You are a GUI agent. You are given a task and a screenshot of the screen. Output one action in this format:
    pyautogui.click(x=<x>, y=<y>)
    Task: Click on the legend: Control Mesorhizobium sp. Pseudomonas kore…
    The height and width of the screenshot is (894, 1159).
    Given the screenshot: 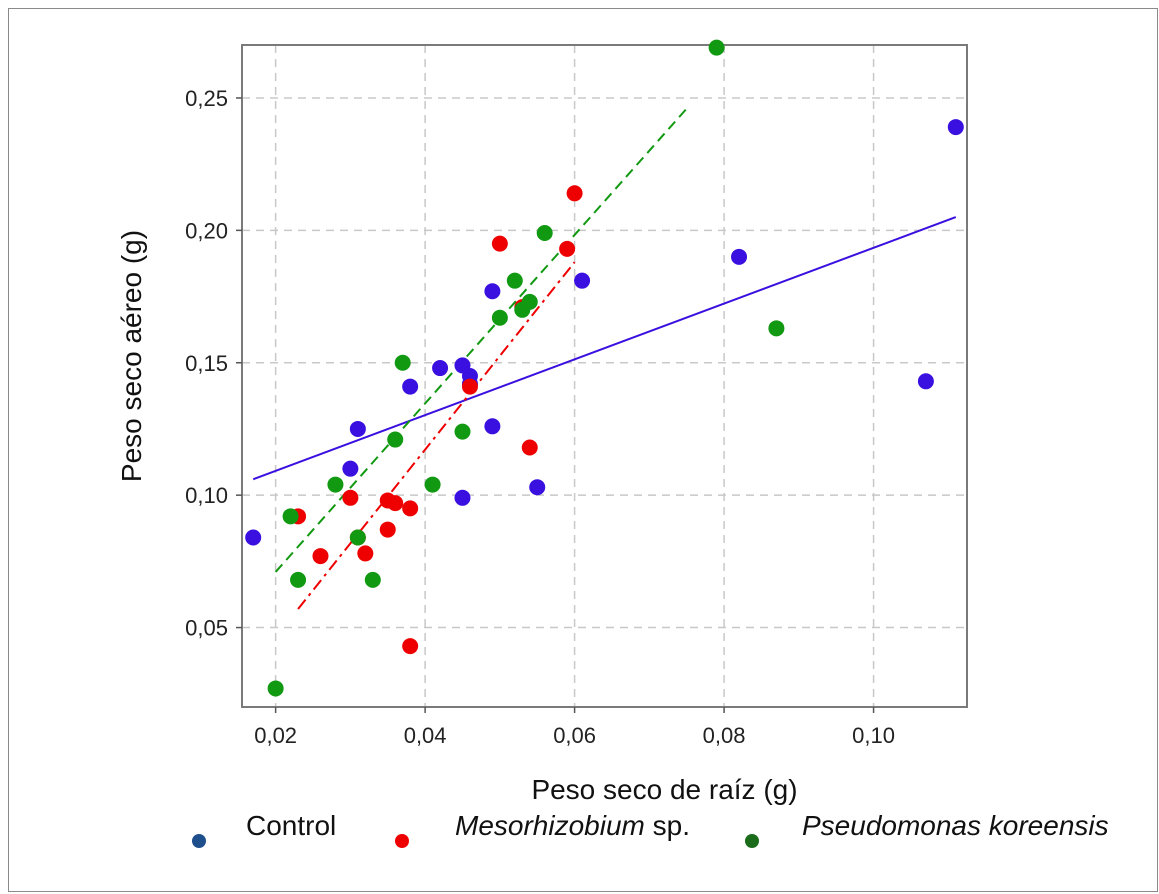 What is the action you would take?
    pyautogui.click(x=650, y=829)
    